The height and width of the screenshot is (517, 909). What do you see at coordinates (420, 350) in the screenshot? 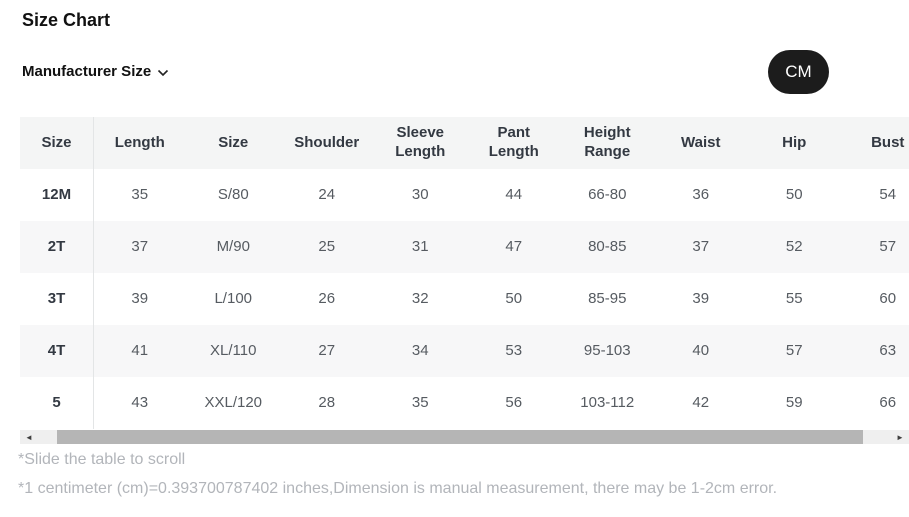
I see `cell-sleeve: 34` at bounding box center [420, 350].